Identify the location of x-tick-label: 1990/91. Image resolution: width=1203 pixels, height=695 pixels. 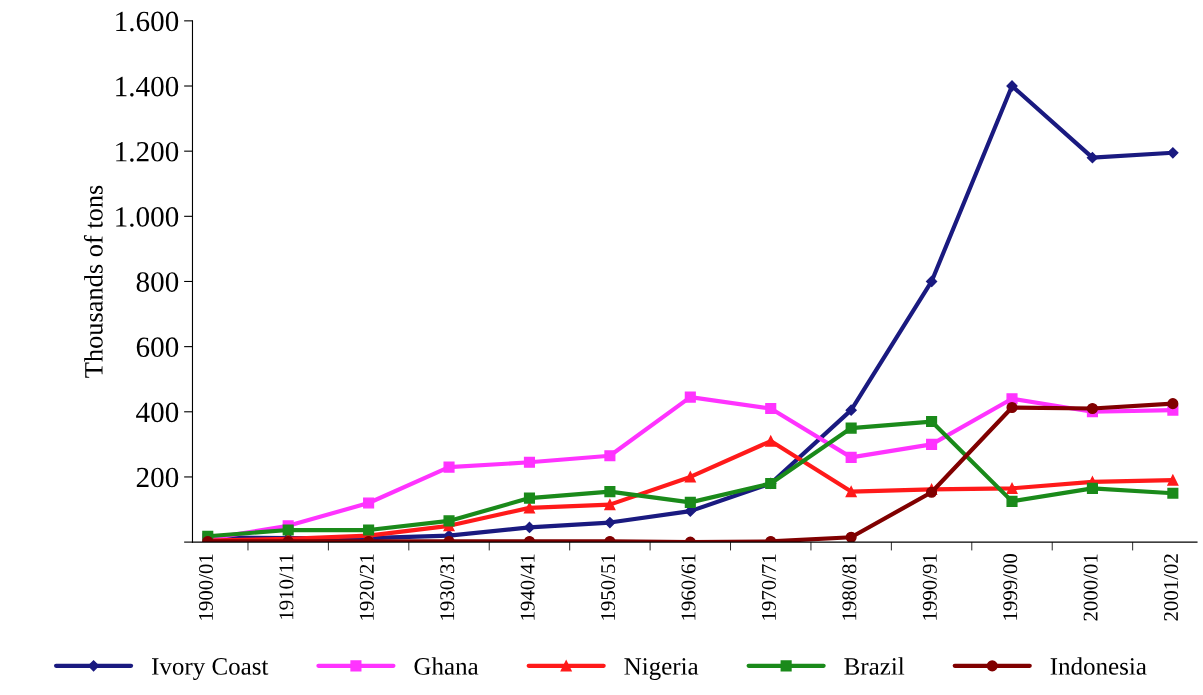
(929, 587).